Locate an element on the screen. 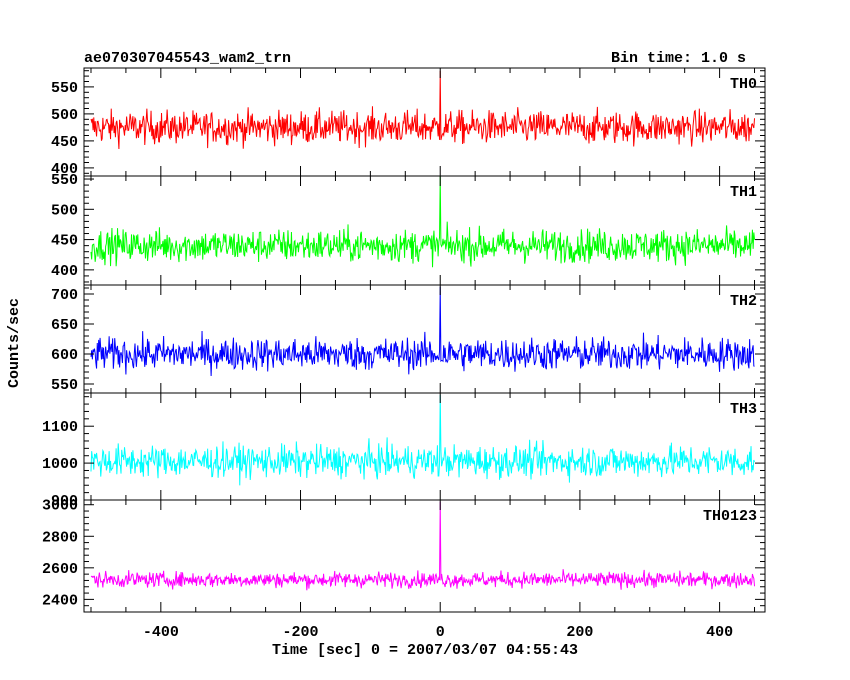 The height and width of the screenshot is (680, 850). y-tick-label: 1000 is located at coordinates (60, 464).